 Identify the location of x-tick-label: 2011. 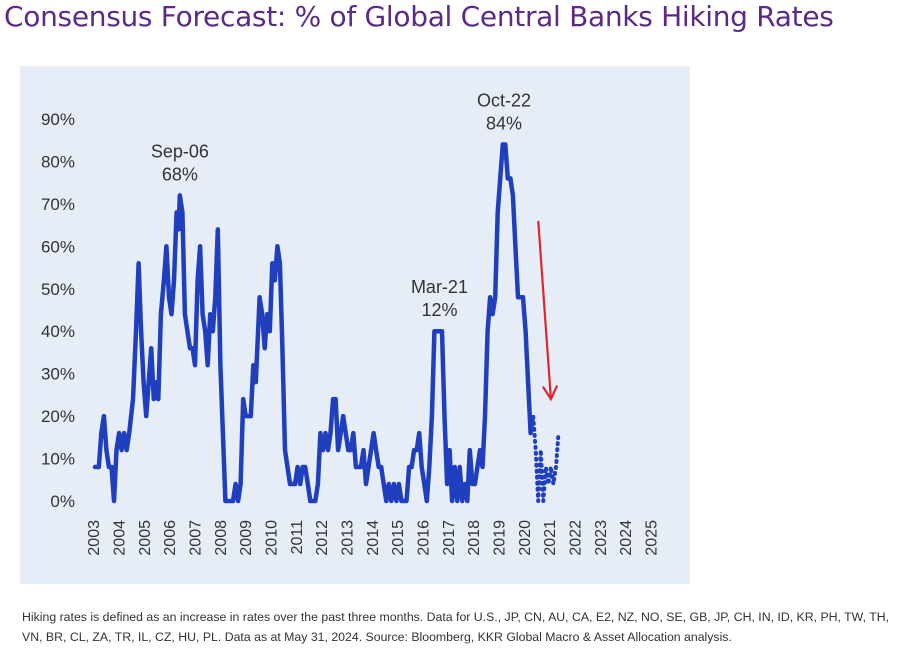
(297, 537).